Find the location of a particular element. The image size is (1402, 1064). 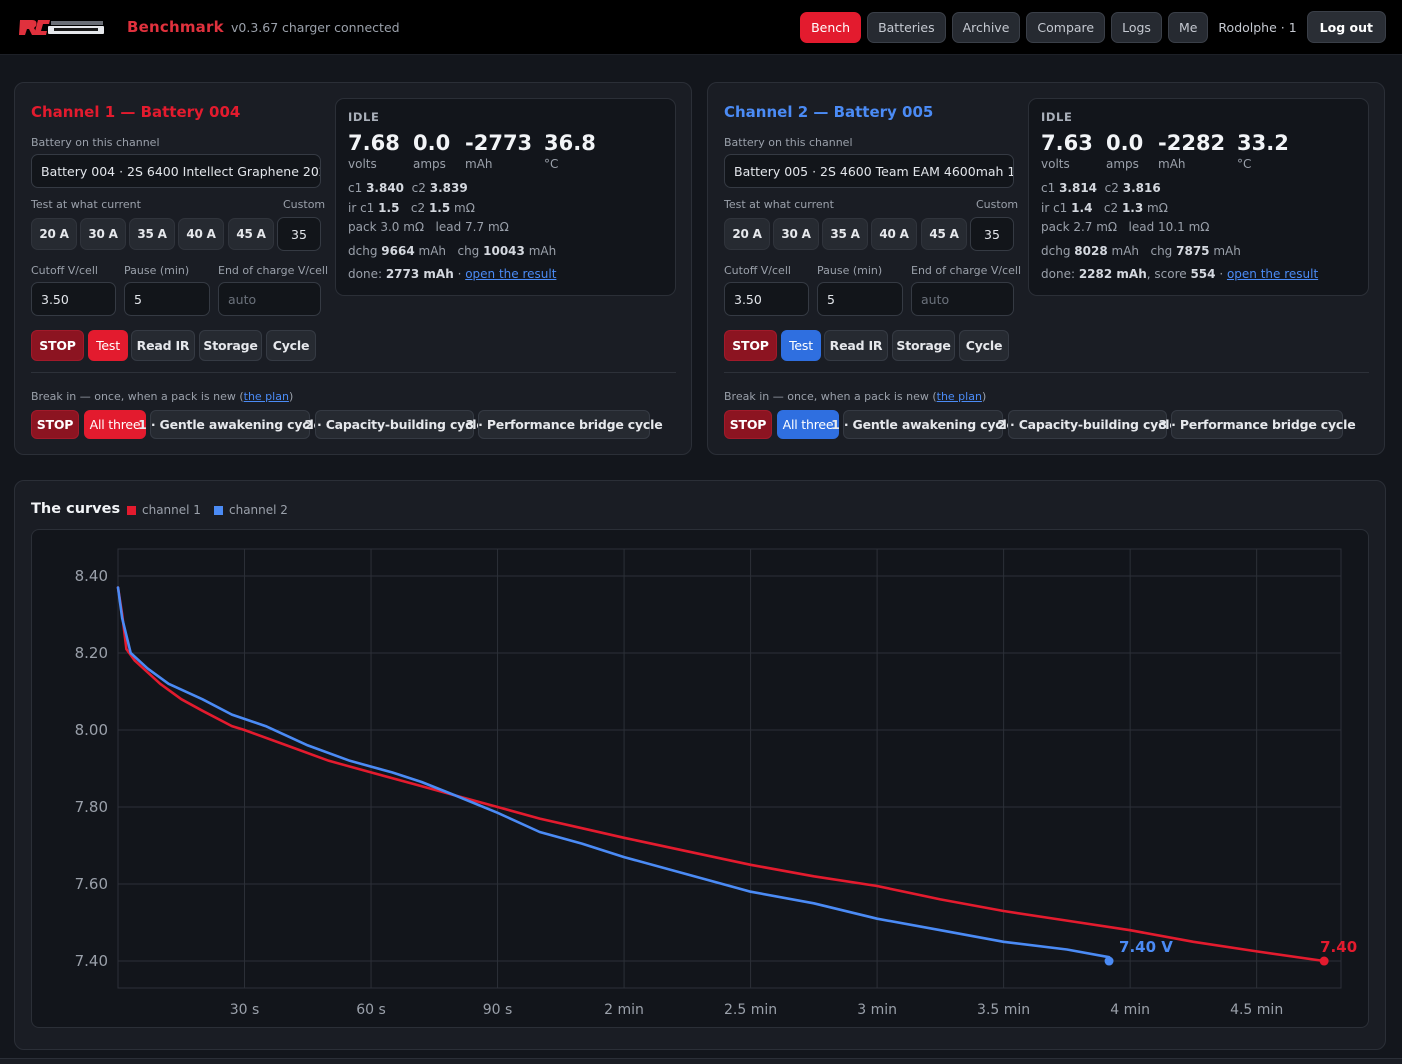

nav-logs: Logs is located at coordinates (1136, 27).